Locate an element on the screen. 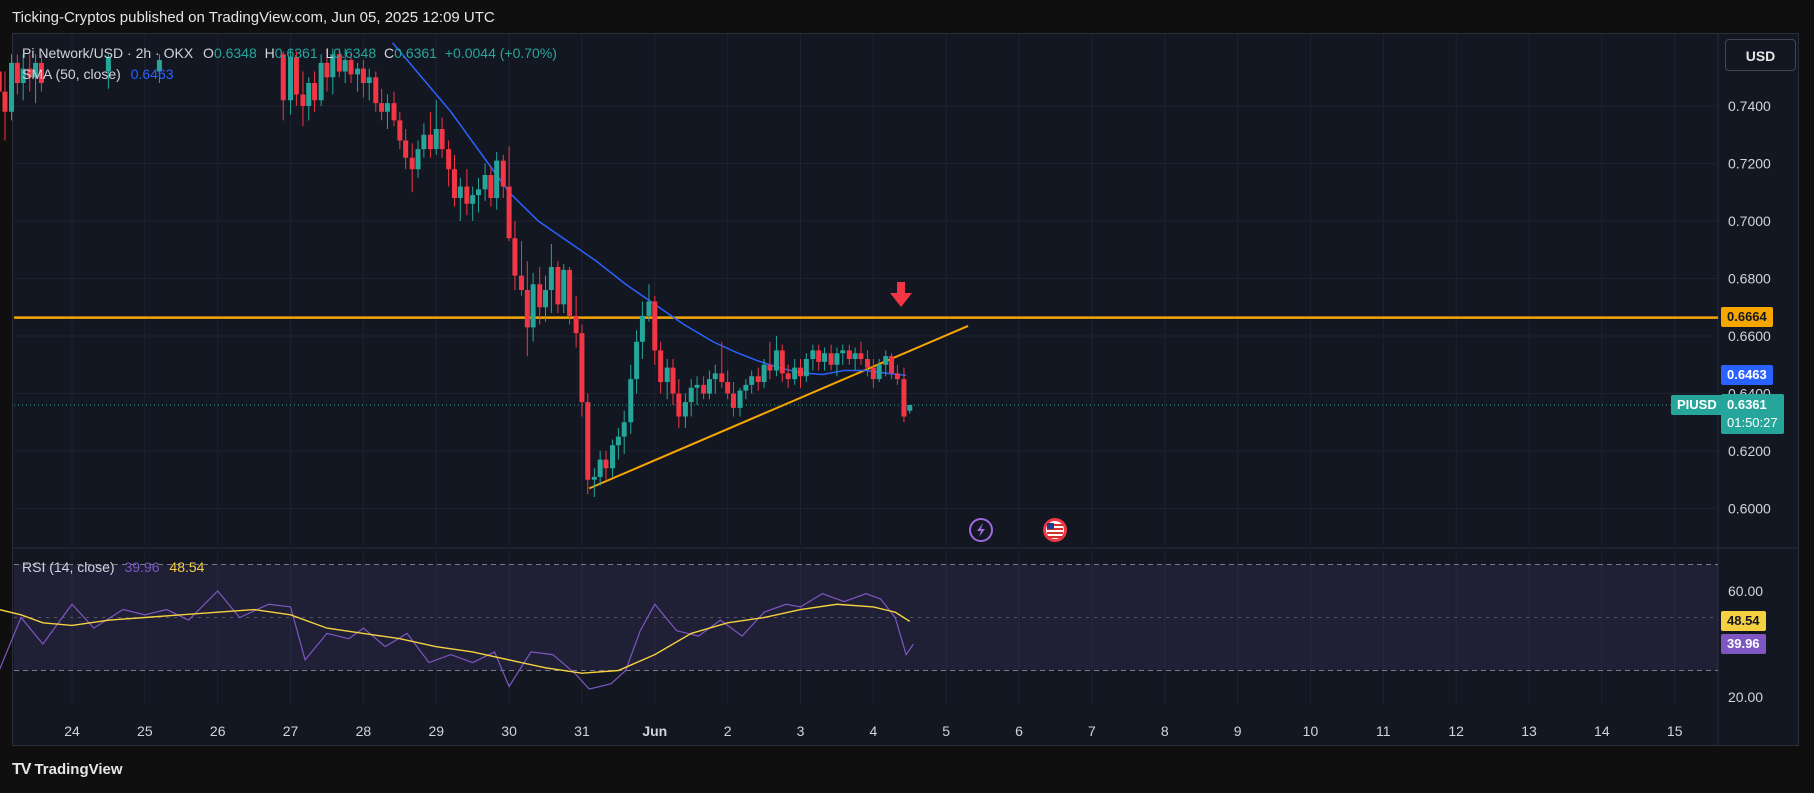  time-tick-label: 28 is located at coordinates (364, 731).